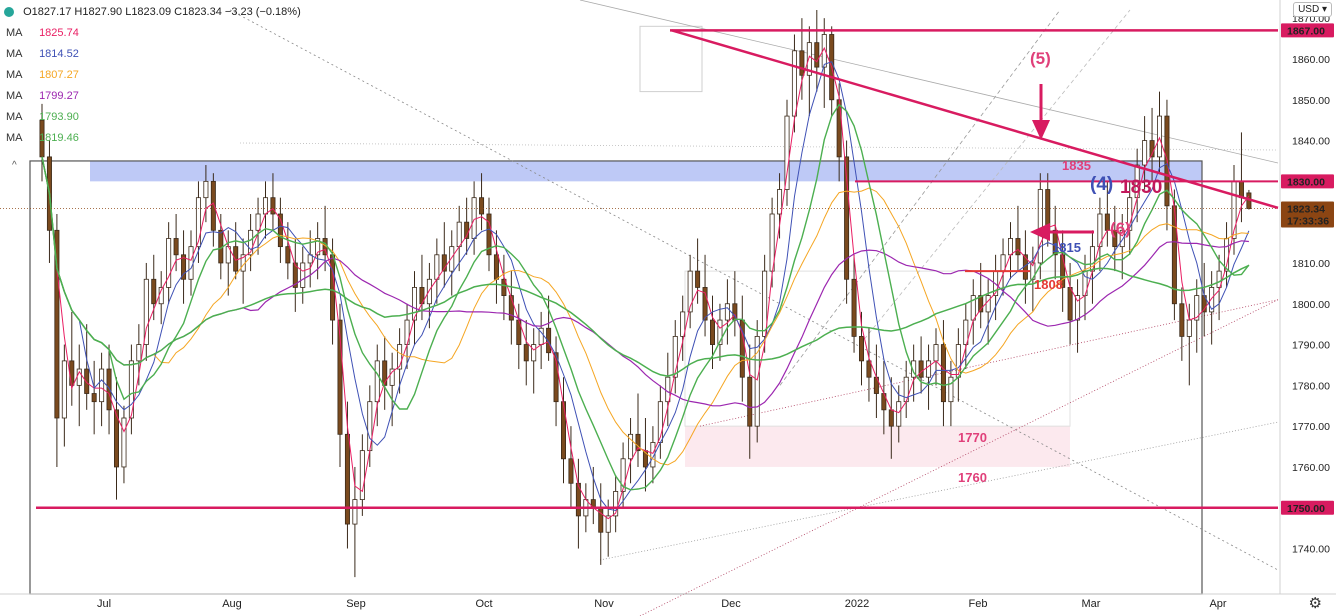  What do you see at coordinates (152, 33) in the screenshot?
I see `ma-row-1: MA 1825.74` at bounding box center [152, 33].